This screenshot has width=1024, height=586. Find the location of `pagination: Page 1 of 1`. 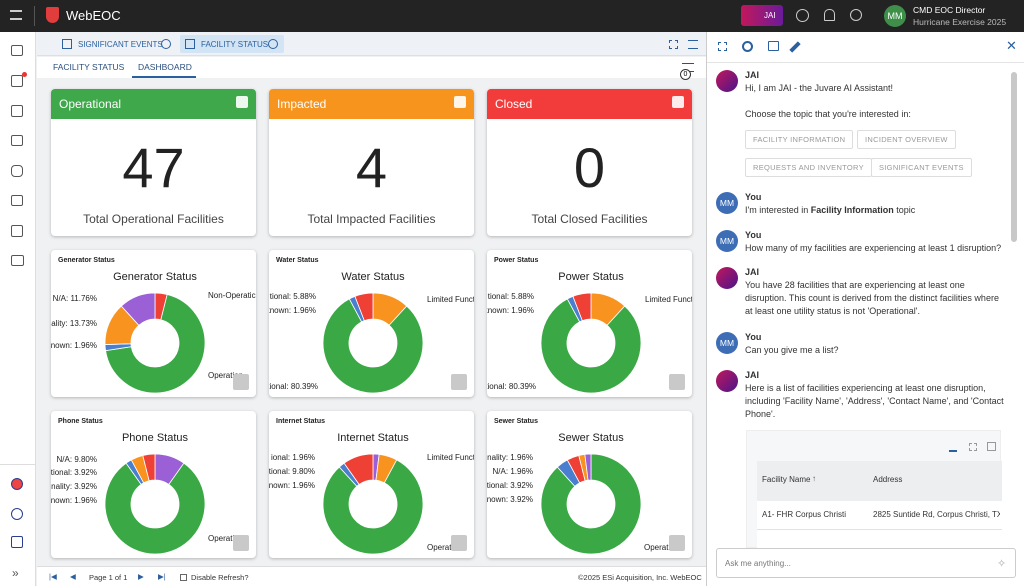

pagination: Page 1 of 1 is located at coordinates (108, 577).